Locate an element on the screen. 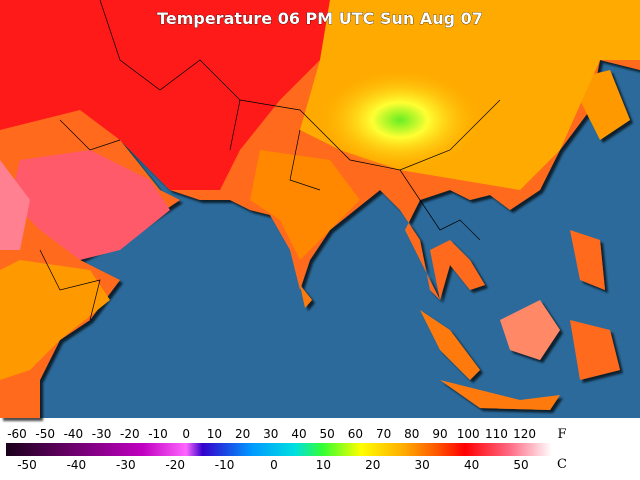 The height and width of the screenshot is (480, 640). color-bar is located at coordinates (279, 449).